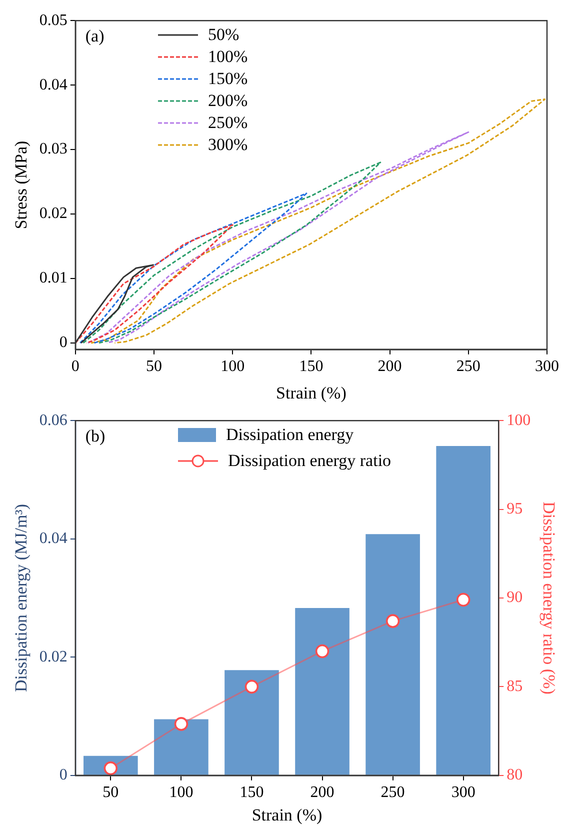 The image size is (570, 834). Describe the element at coordinates (21, 185) in the screenshot. I see `y-axis-title: Stress (MPa)` at that location.